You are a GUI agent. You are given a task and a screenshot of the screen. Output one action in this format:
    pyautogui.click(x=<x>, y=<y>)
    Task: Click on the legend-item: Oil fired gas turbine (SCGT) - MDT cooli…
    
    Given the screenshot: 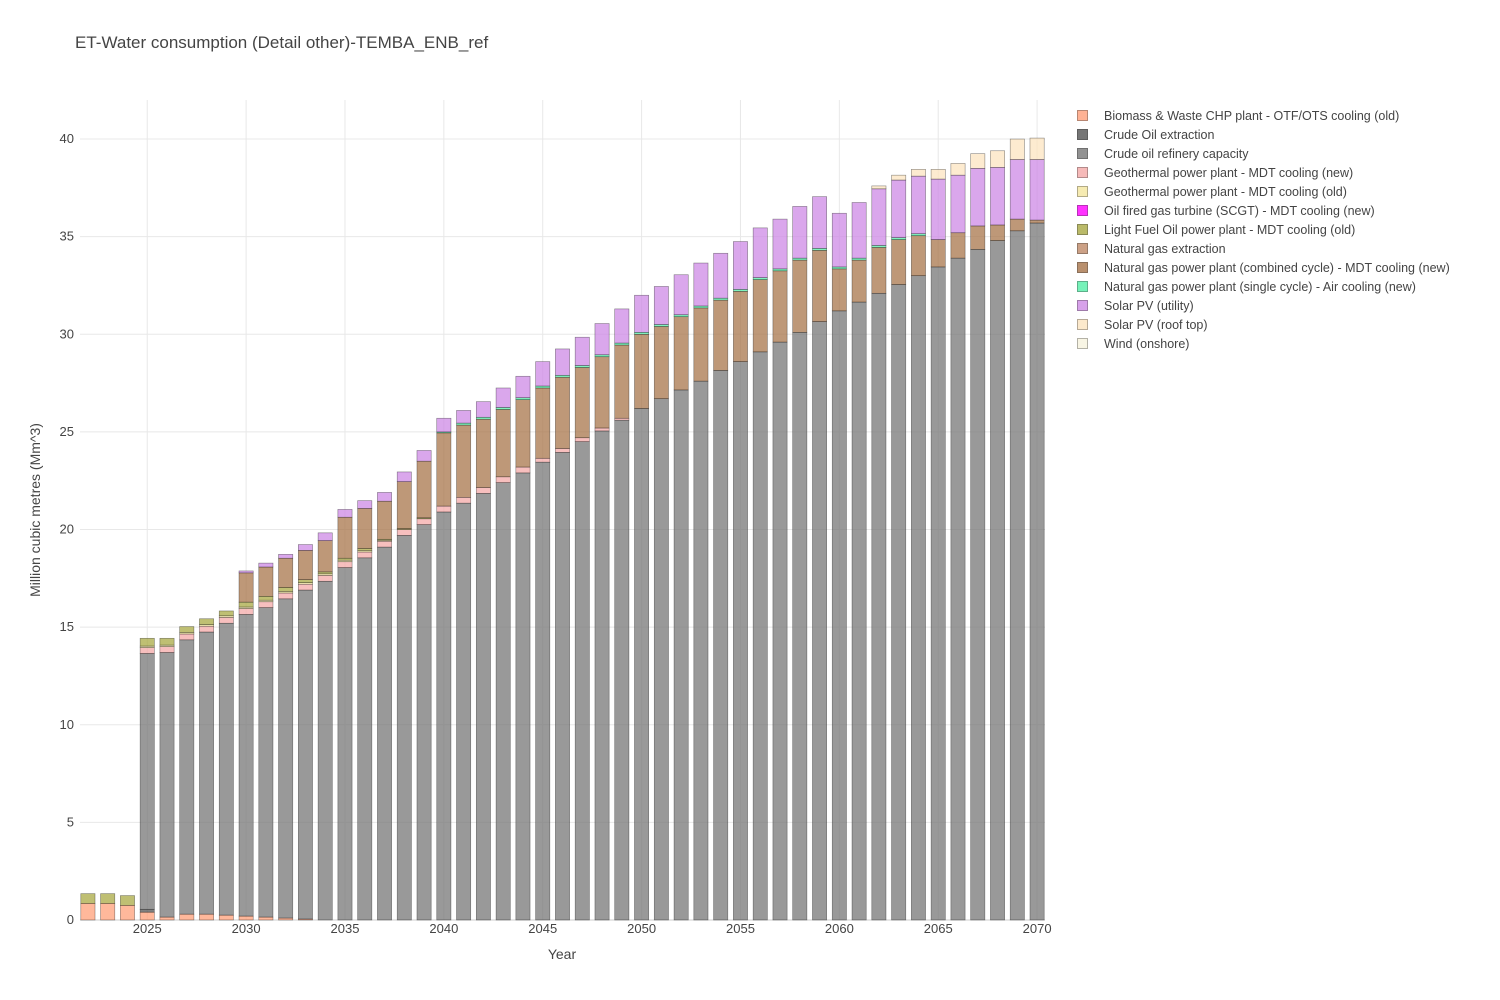 What is the action you would take?
    pyautogui.click(x=1263, y=210)
    